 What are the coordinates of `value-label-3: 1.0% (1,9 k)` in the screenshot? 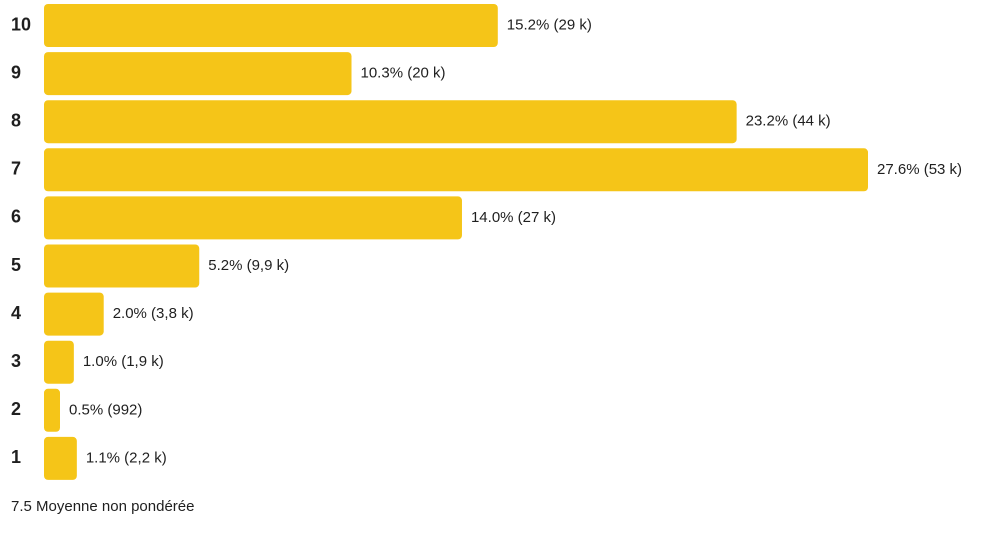 It's located at (123, 361).